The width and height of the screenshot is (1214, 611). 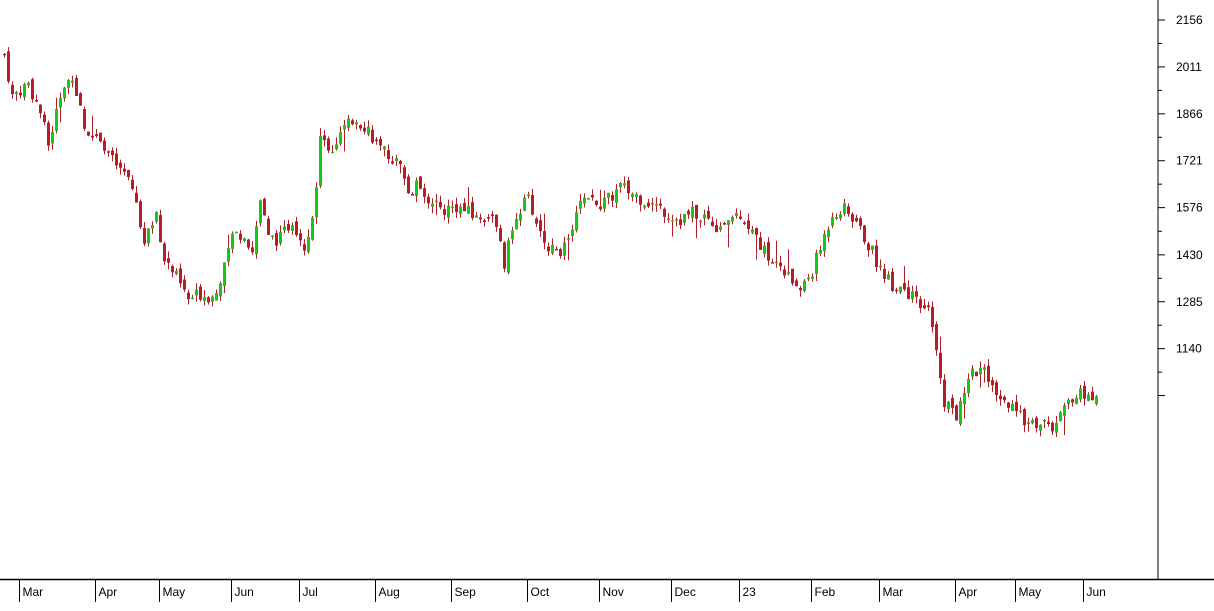 What do you see at coordinates (825, 592) in the screenshot?
I see `x-tick-label: Feb` at bounding box center [825, 592].